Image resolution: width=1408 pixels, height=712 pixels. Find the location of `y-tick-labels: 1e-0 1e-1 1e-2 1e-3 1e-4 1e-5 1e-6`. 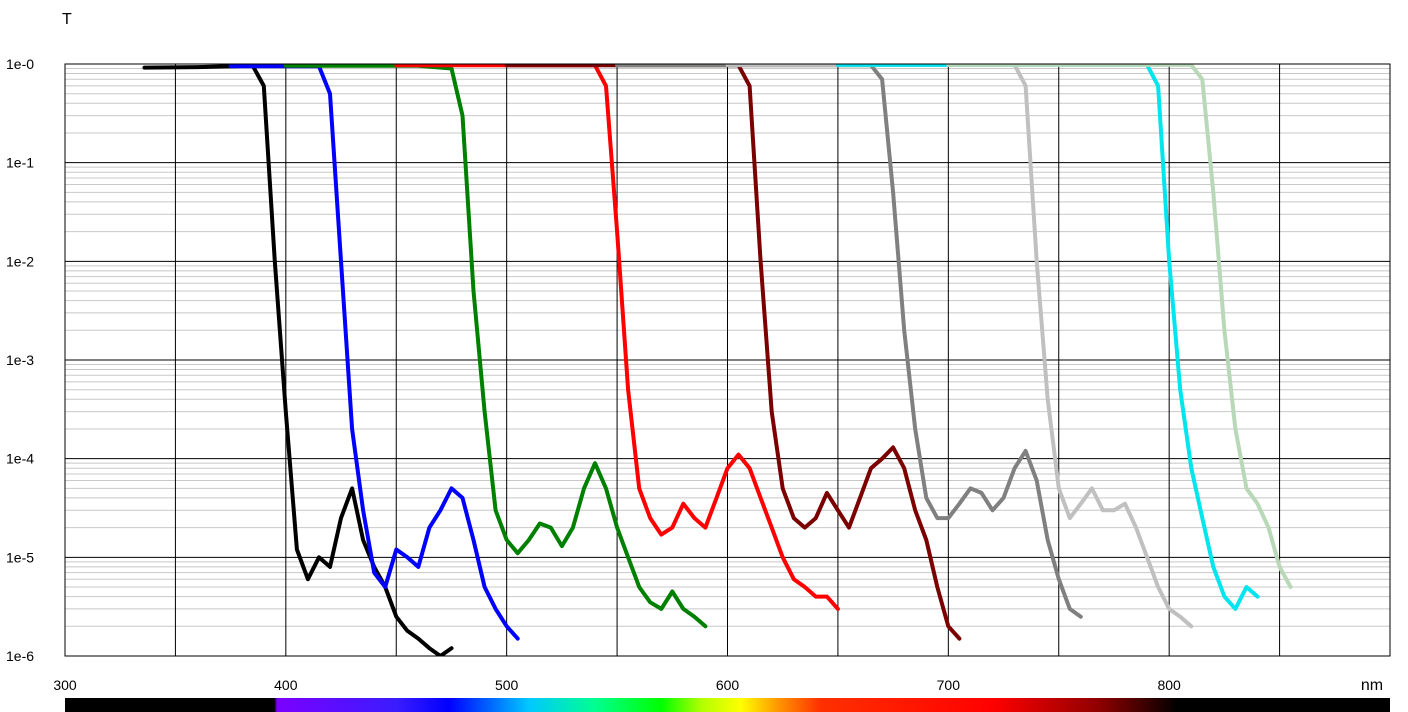

y-tick-labels: 1e-0 1e-1 1e-2 1e-3 1e-4 1e-5 1e-6 is located at coordinates (20, 360).